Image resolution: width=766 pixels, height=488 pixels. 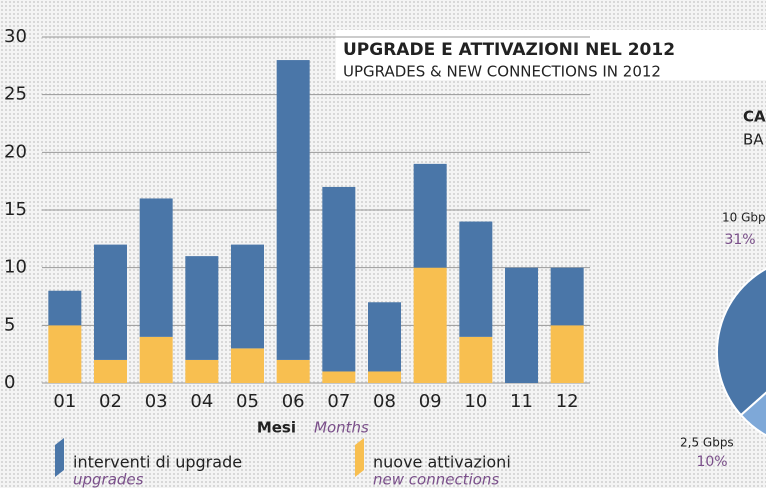 I want to click on x-tick-label: 12, so click(x=567, y=401).